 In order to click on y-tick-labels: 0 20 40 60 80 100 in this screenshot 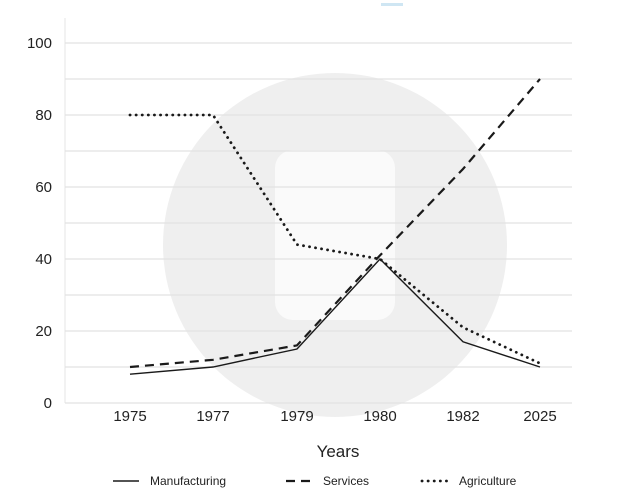, I will do `click(39, 223)`.